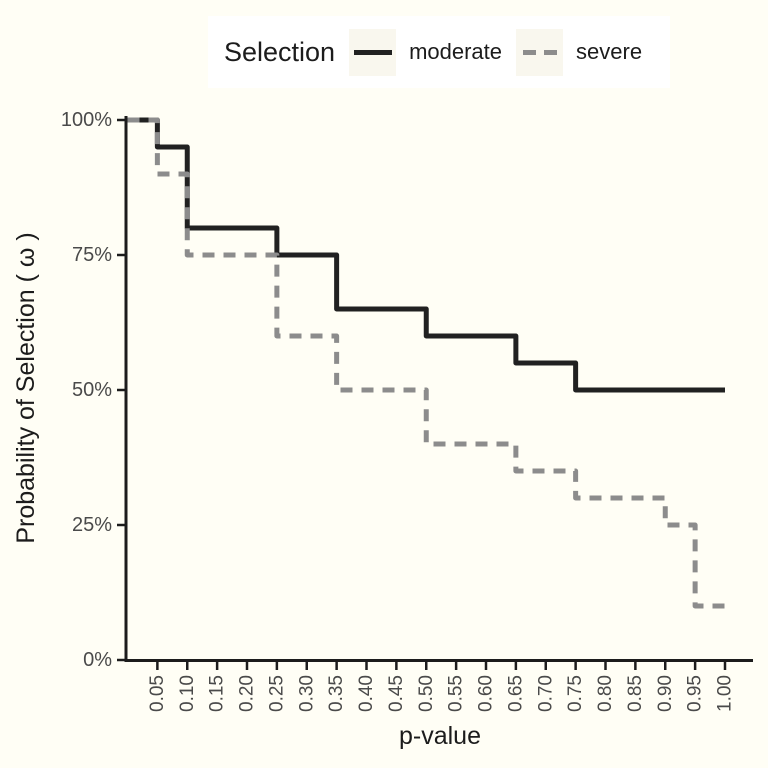 The height and width of the screenshot is (768, 768). I want to click on y-tick-label: 25%, so click(92, 525).